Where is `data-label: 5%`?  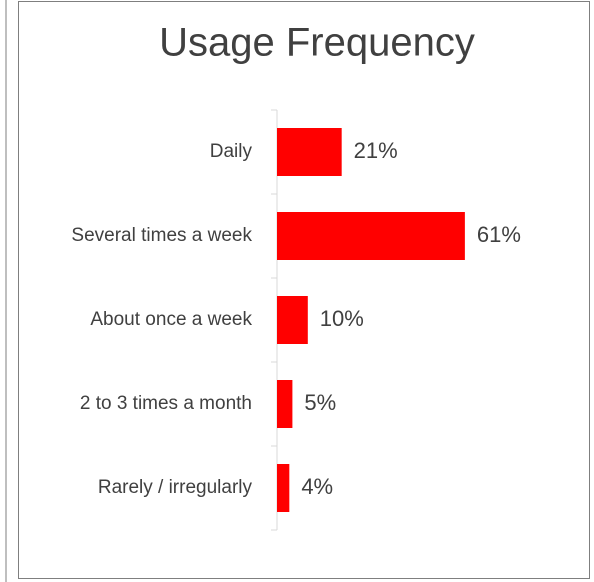 data-label: 5% is located at coordinates (320, 402).